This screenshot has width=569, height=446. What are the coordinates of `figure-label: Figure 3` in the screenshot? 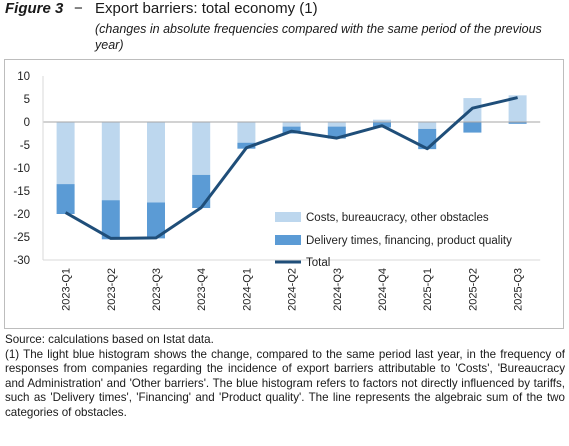 It's located at (34, 8).